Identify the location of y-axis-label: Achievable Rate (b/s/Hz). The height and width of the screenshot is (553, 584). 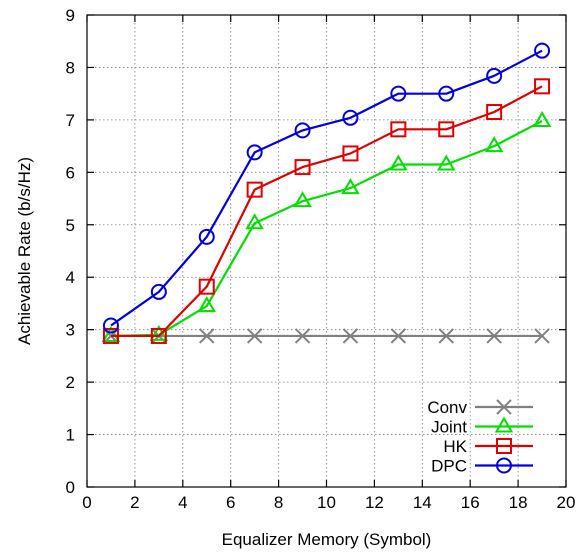
(24, 251).